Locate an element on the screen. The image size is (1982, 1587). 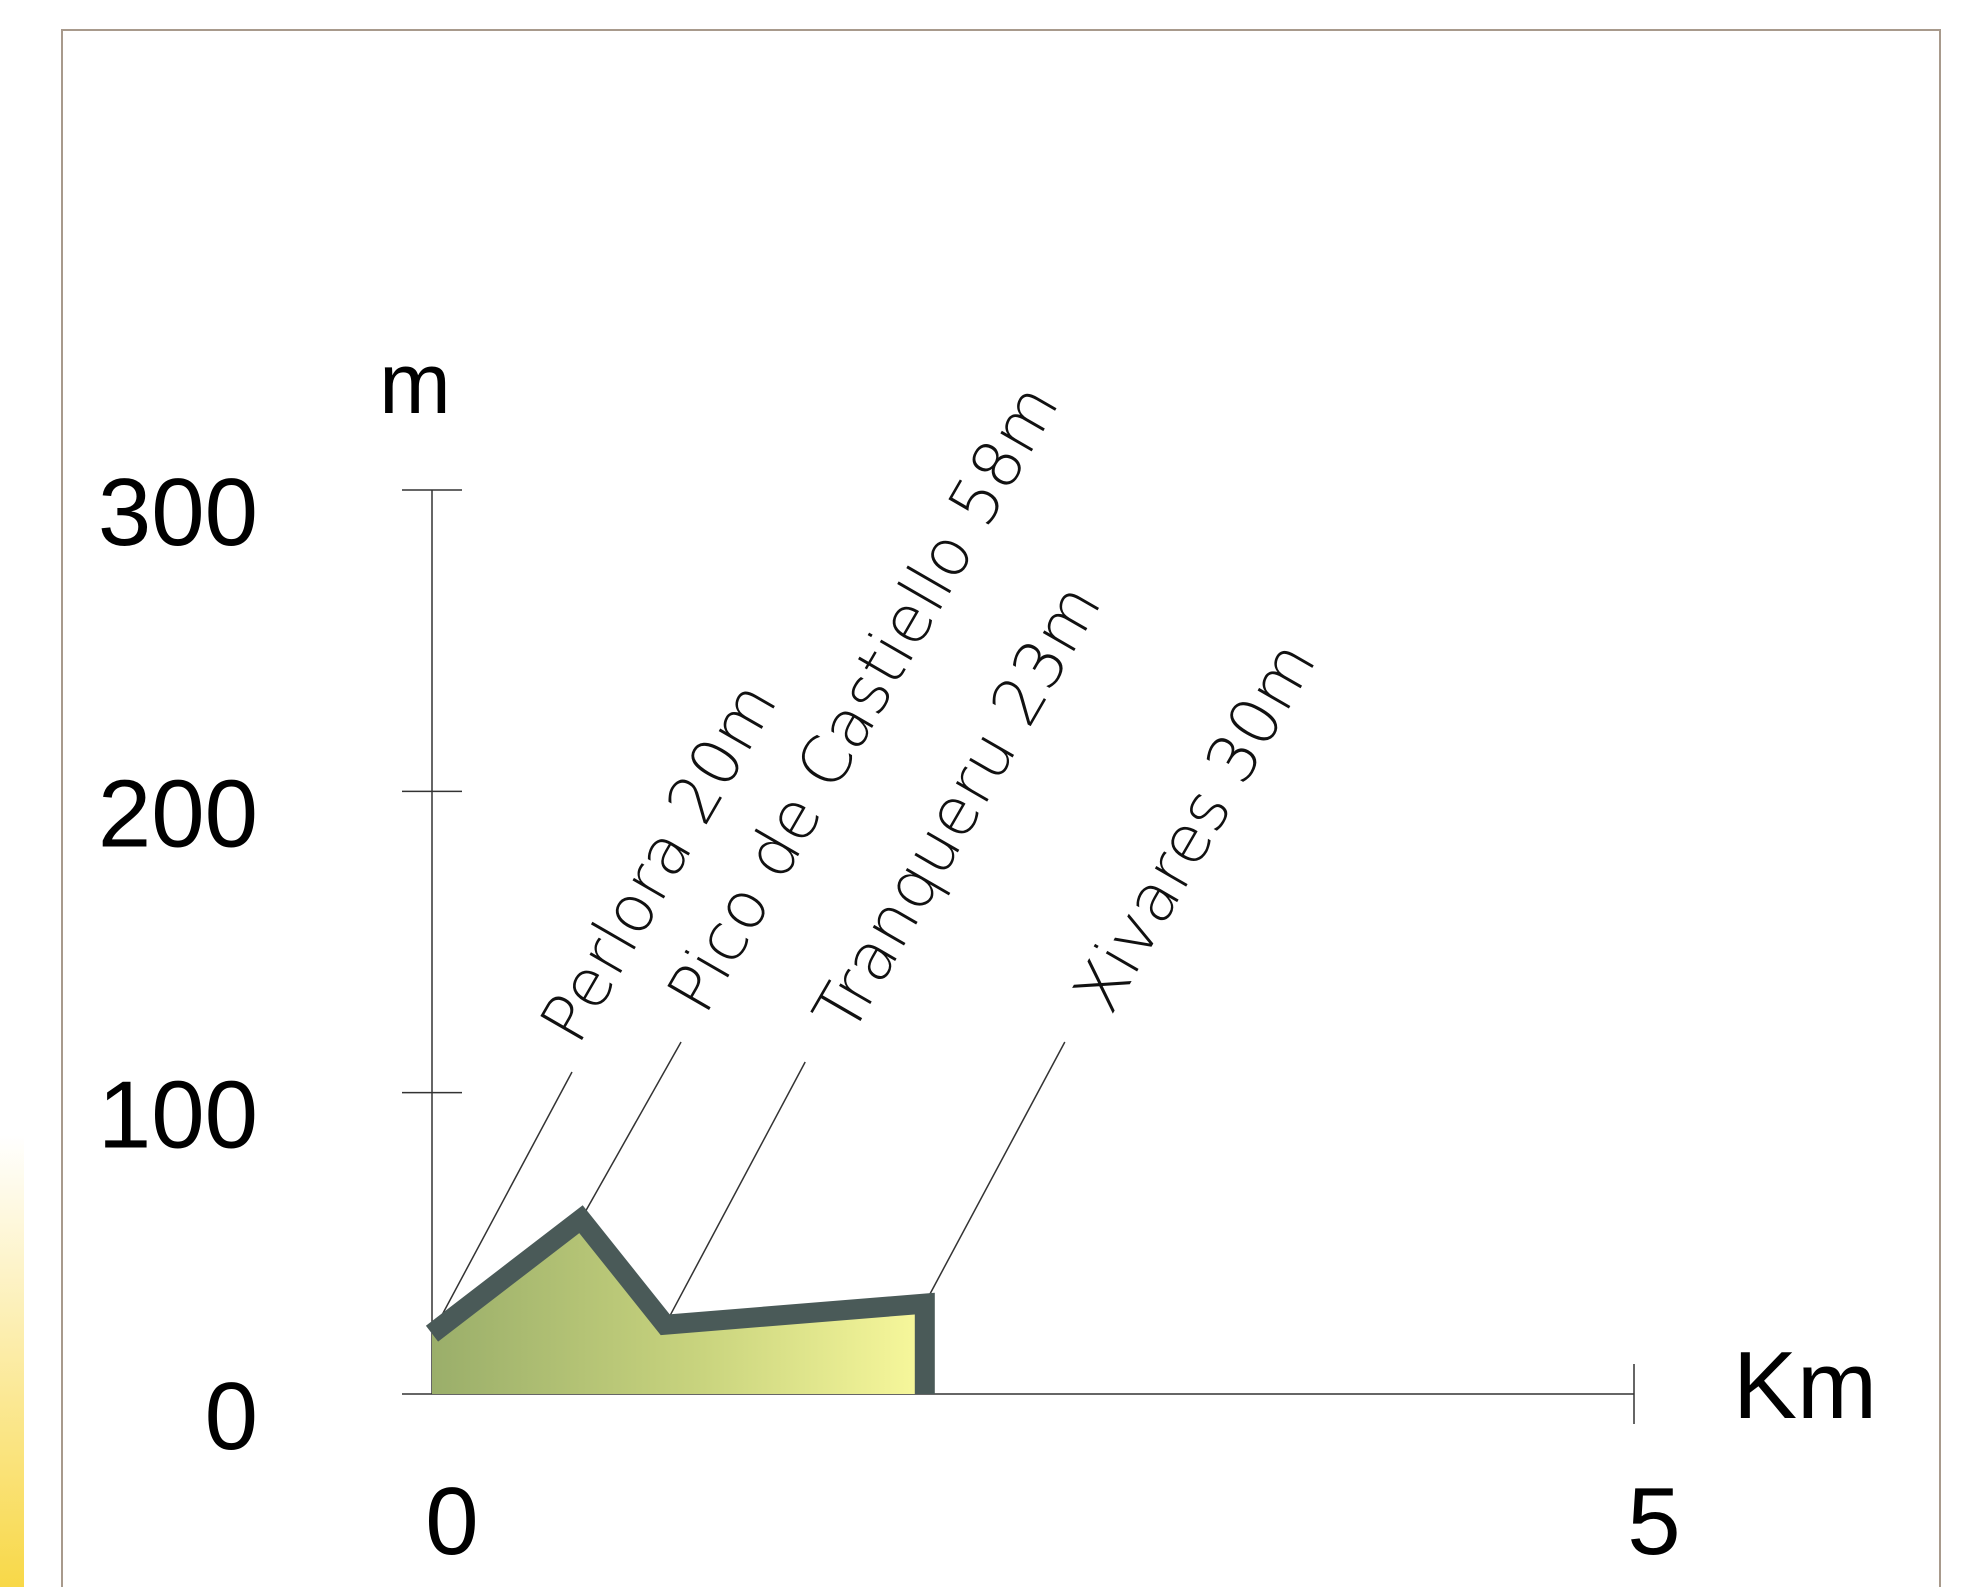
side-strip is located at coordinates (12, 1361).